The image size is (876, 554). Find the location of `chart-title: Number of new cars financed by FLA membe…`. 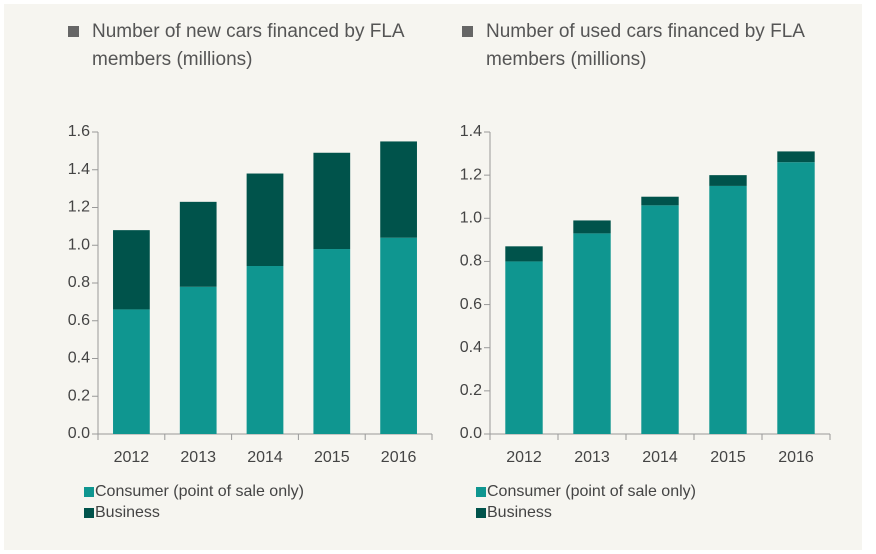

chart-title: Number of new cars financed by FLA membe… is located at coordinates (250, 46).